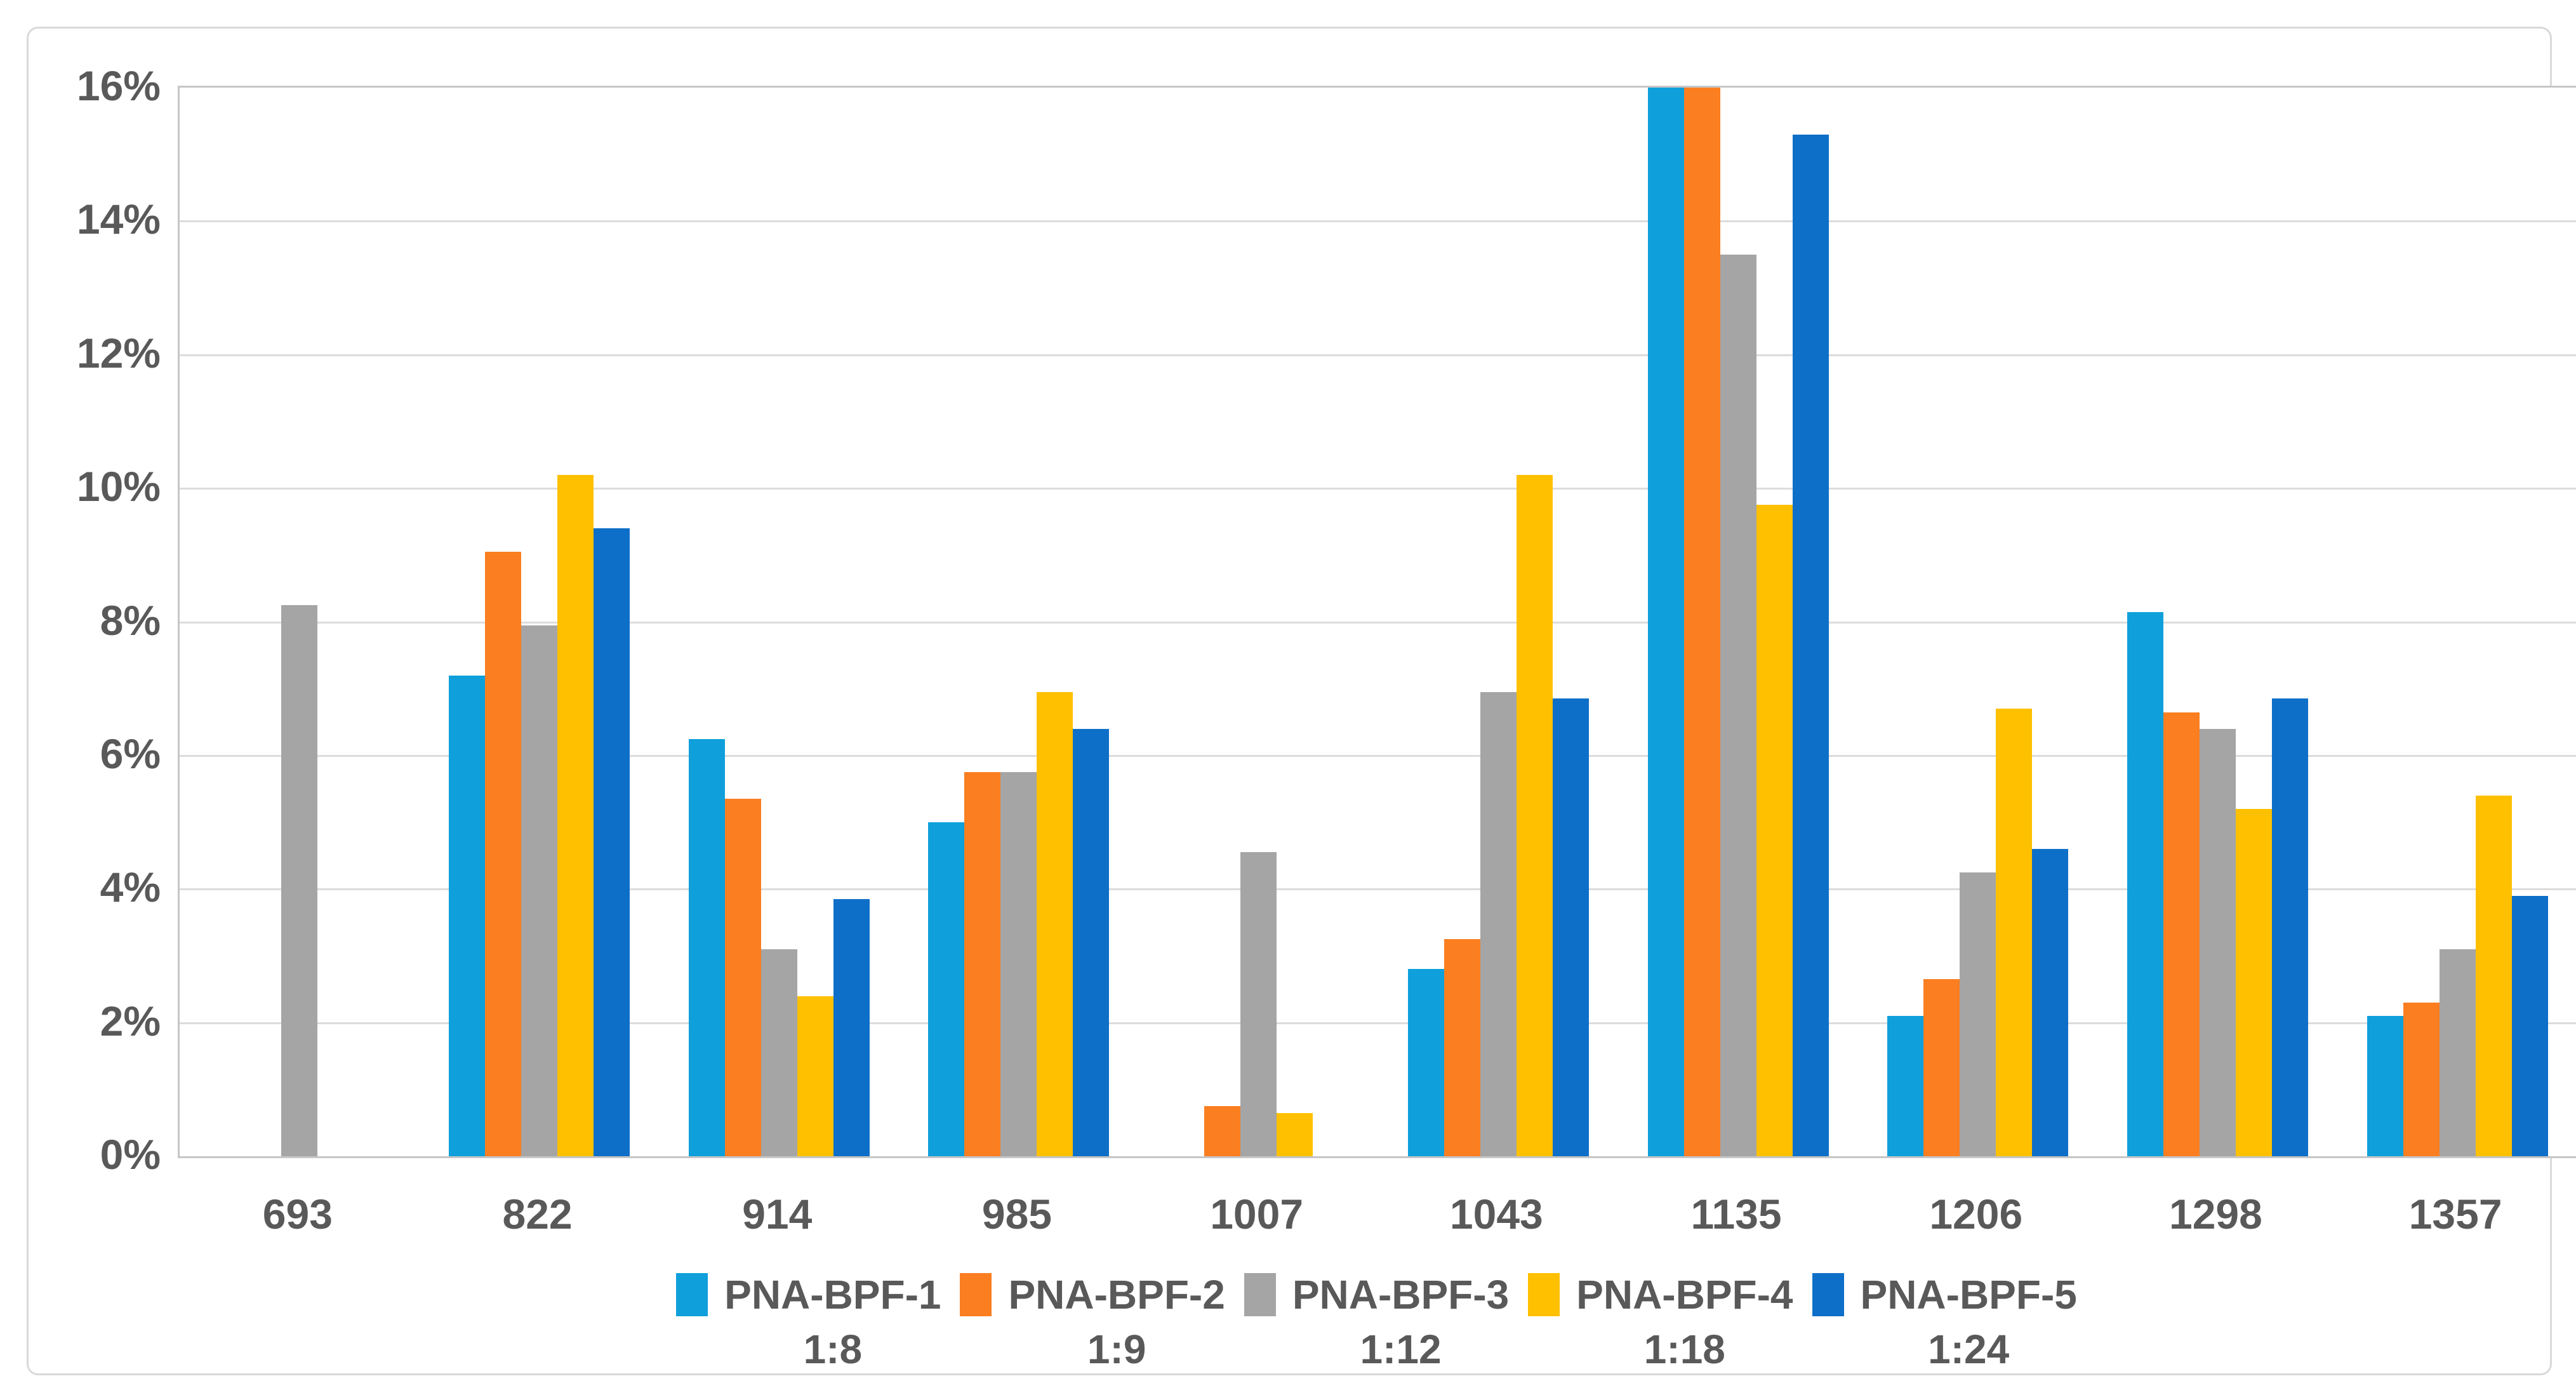 This screenshot has height=1395, width=2576. Describe the element at coordinates (833, 1349) in the screenshot. I see `legend-series-ratio: 1:8` at that location.